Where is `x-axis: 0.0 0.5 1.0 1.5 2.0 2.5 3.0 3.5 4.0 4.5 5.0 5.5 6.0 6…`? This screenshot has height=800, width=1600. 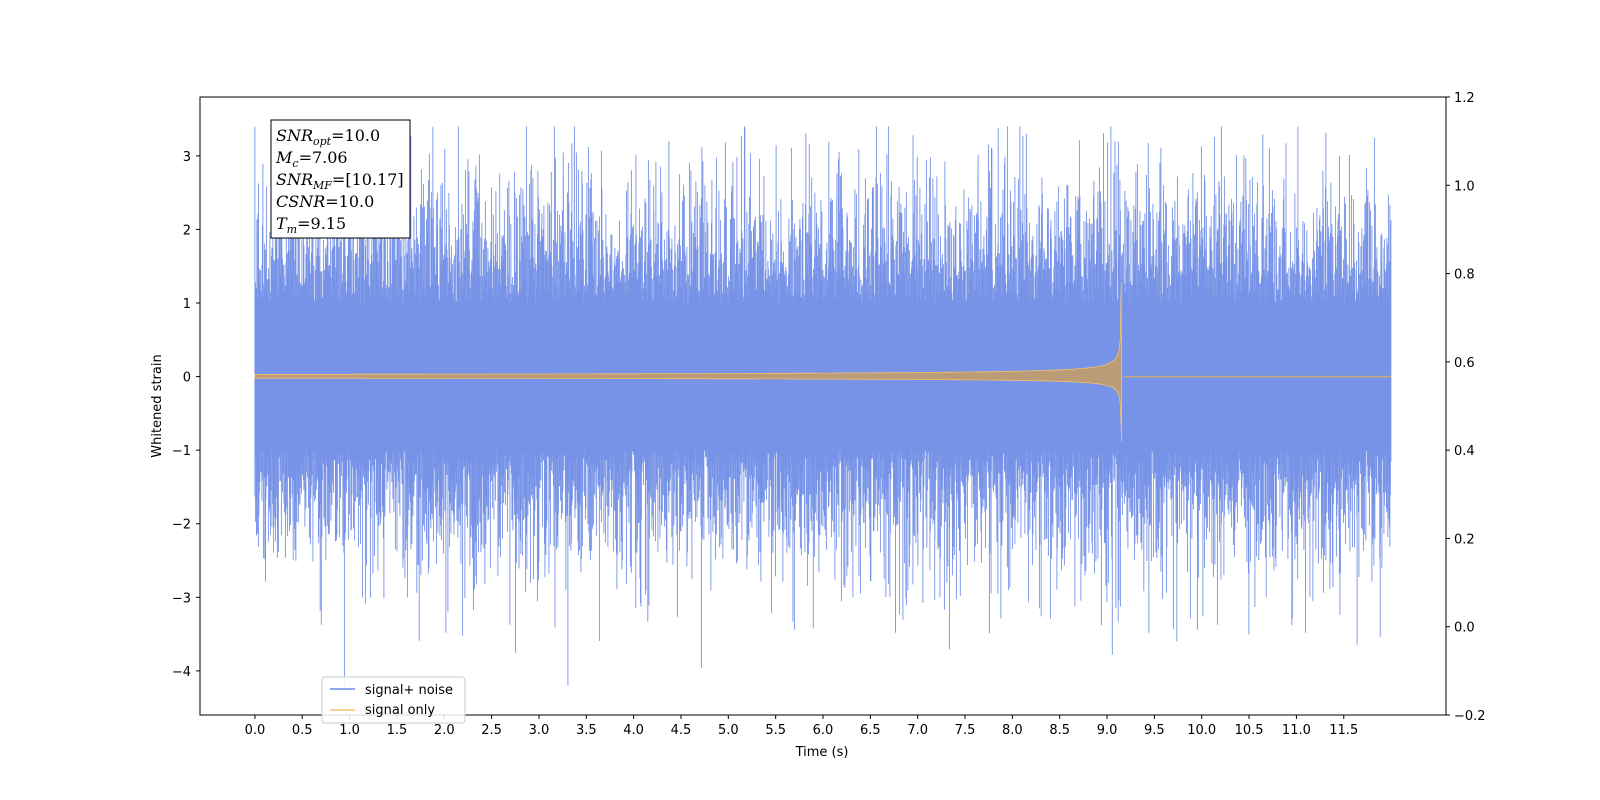 x-axis: 0.0 0.5 1.0 1.5 2.0 2.5 3.0 3.5 4.0 4.5 5.0 5.5 6.0 6… is located at coordinates (801, 726).